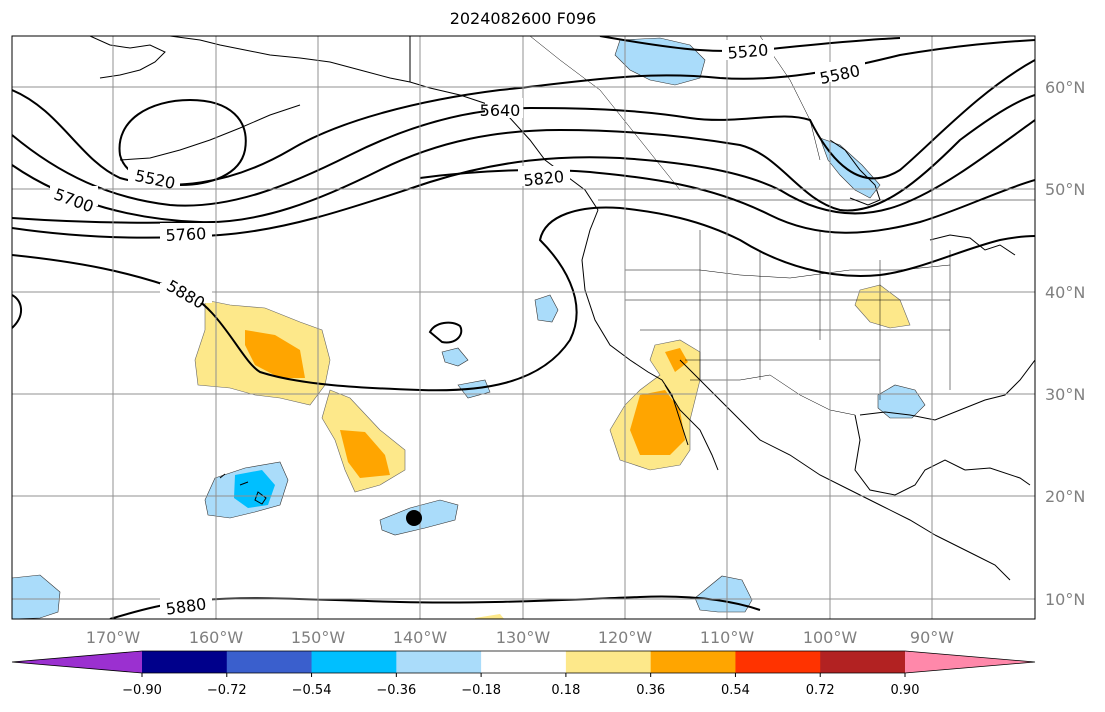  Describe the element at coordinates (142, 690) in the screenshot. I see `colorbar-tick-label: −0.90` at that location.